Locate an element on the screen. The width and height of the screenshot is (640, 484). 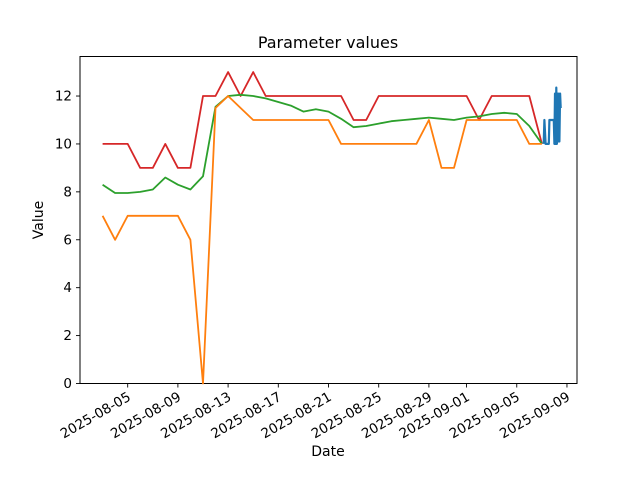
y-tick-label: 6 is located at coordinates (67, 240).